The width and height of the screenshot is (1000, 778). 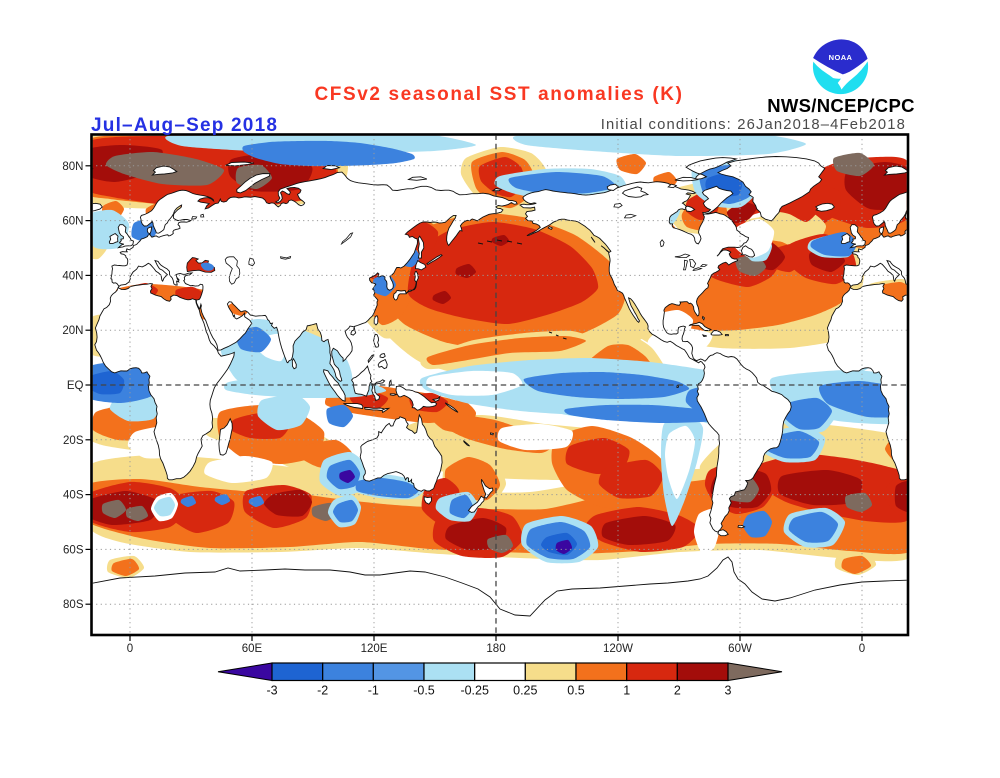 I want to click on svg-text: 0.5, so click(x=575, y=691).